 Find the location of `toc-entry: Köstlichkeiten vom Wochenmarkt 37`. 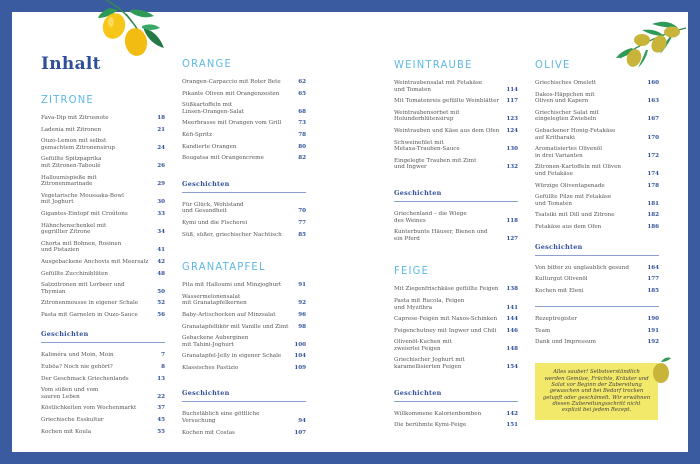

toc-entry: Köstlichkeiten vom Wochenmarkt 37 is located at coordinates (103, 408).